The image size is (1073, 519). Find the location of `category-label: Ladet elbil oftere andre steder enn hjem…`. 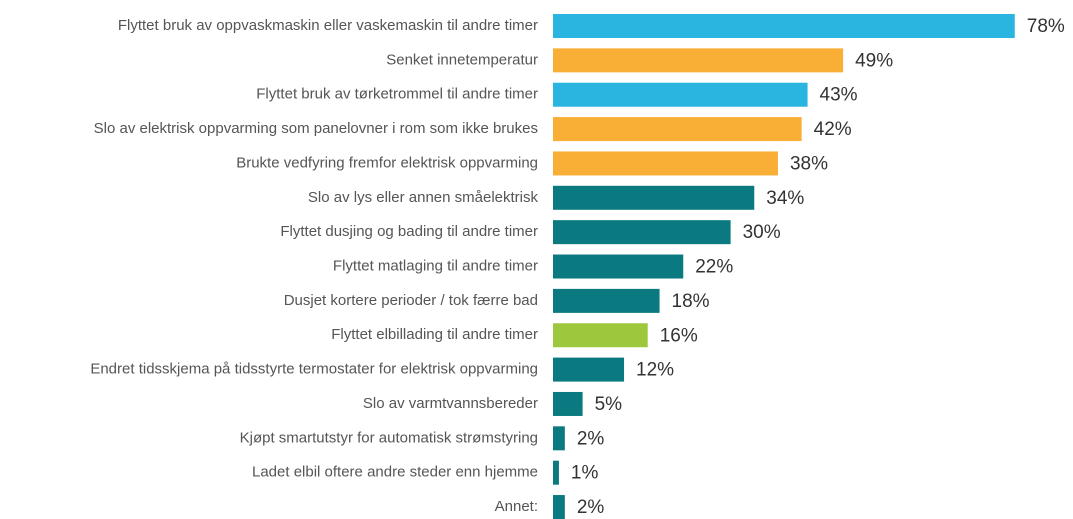

category-label: Ladet elbil oftere andre steder enn hjem… is located at coordinates (395, 472).